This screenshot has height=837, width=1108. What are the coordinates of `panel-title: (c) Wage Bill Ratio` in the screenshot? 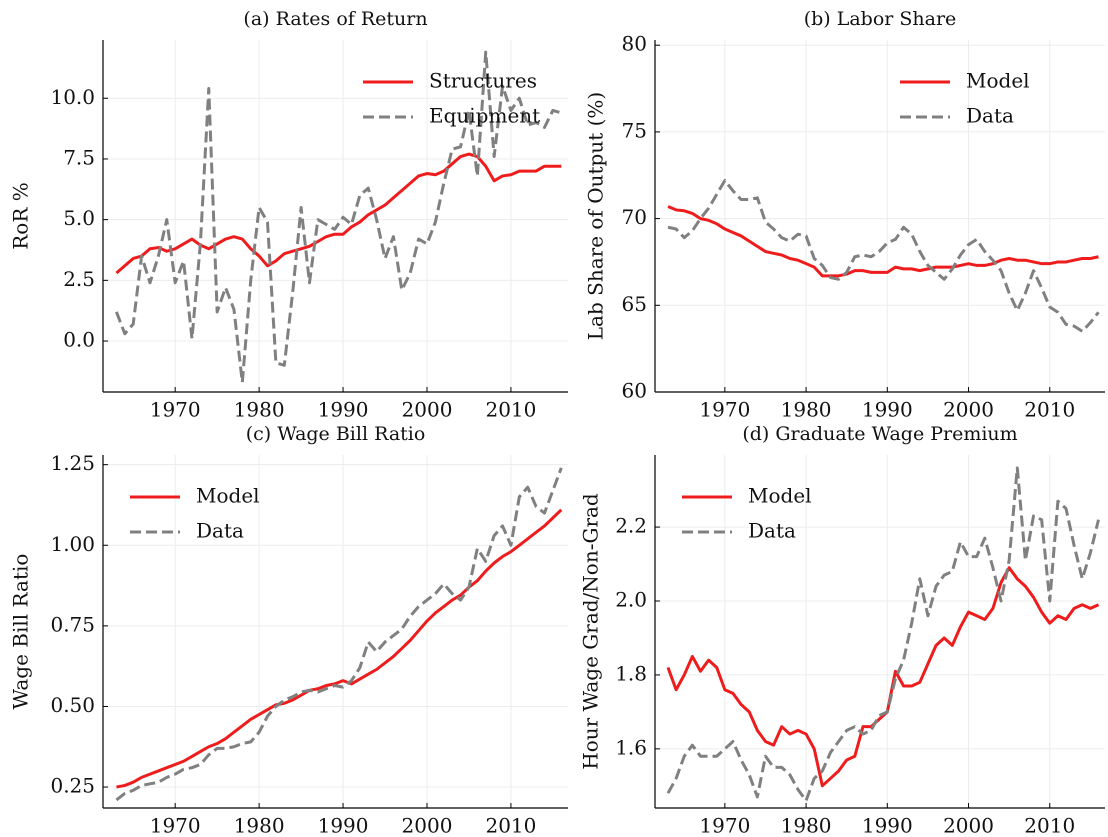 It's located at (336, 434).